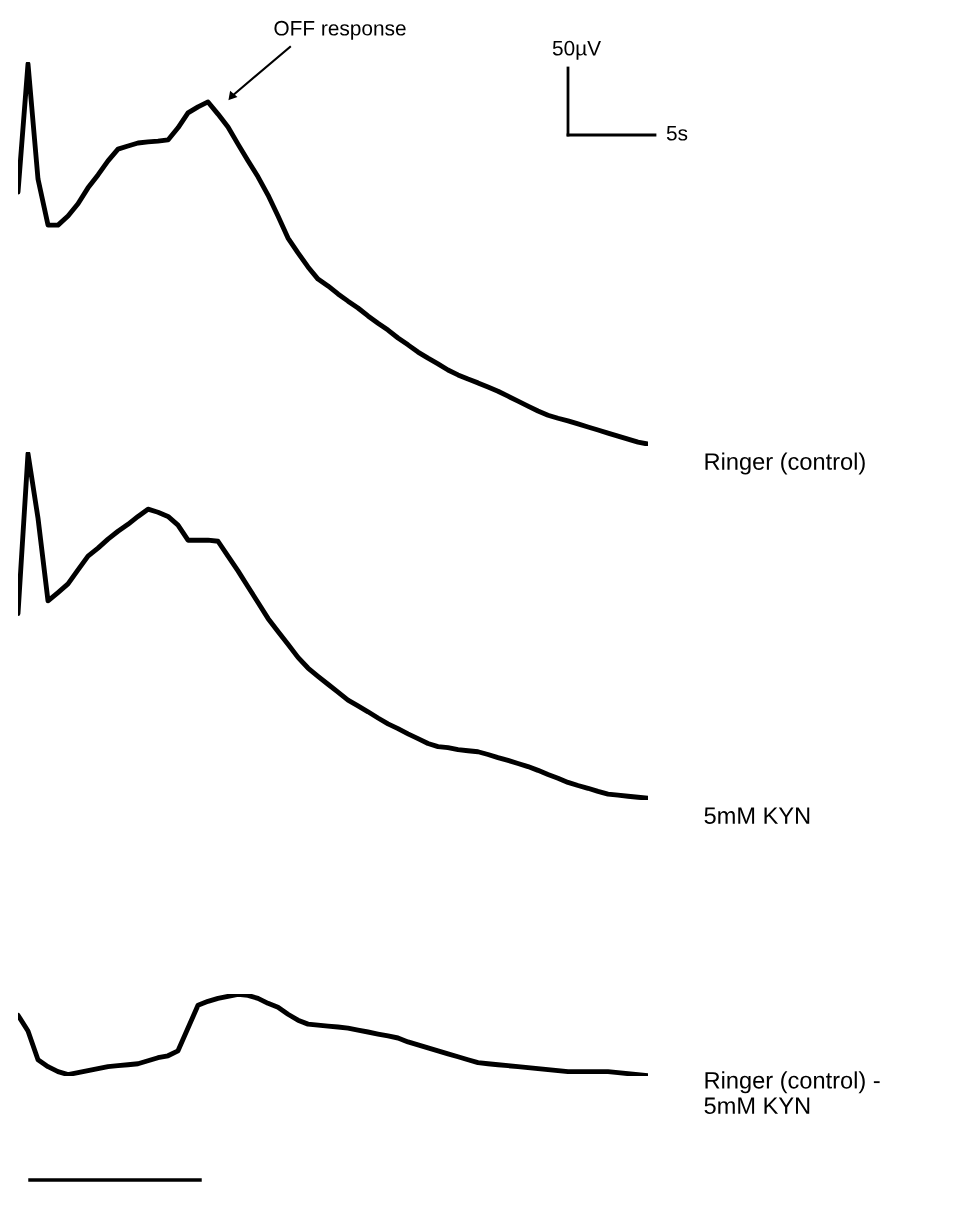  I want to click on text: Ringer (control) - 5mM KYN, so click(792, 1093).